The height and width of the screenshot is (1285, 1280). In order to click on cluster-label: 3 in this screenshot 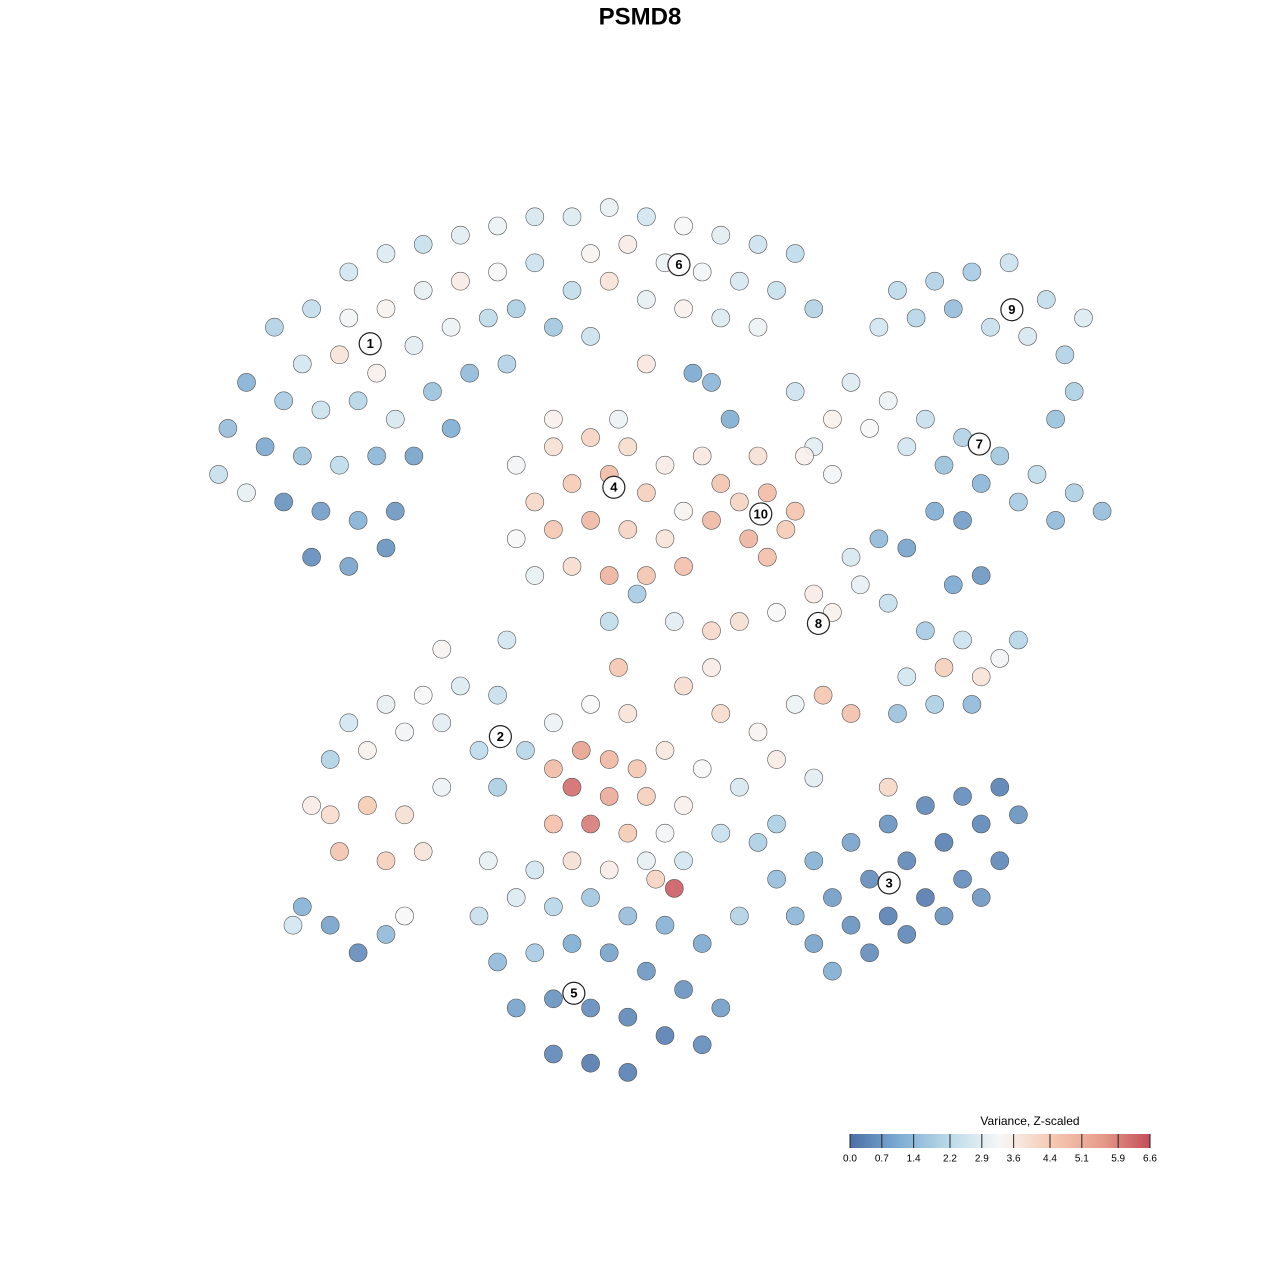, I will do `click(889, 882)`.